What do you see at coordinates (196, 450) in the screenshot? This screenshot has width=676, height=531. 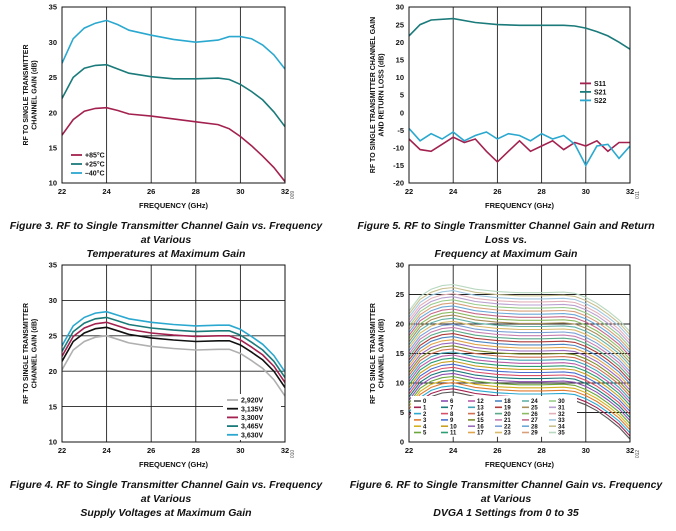 I see `f4-xtick-label-28: 28` at bounding box center [196, 450].